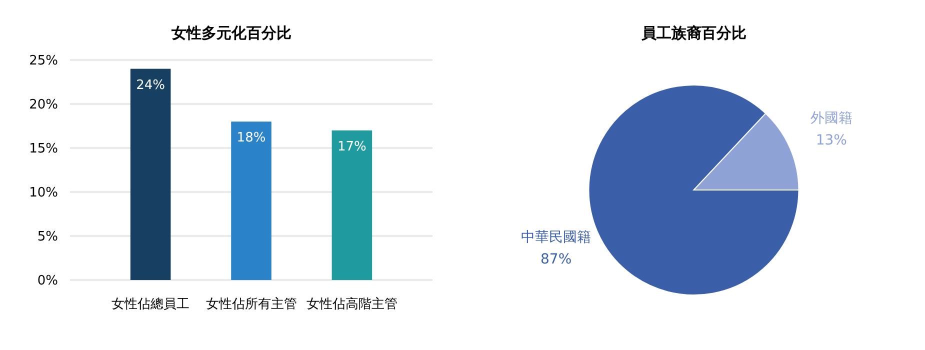 The height and width of the screenshot is (350, 925). What do you see at coordinates (43, 105) in the screenshot?
I see `y-tick-label: 20%` at bounding box center [43, 105].